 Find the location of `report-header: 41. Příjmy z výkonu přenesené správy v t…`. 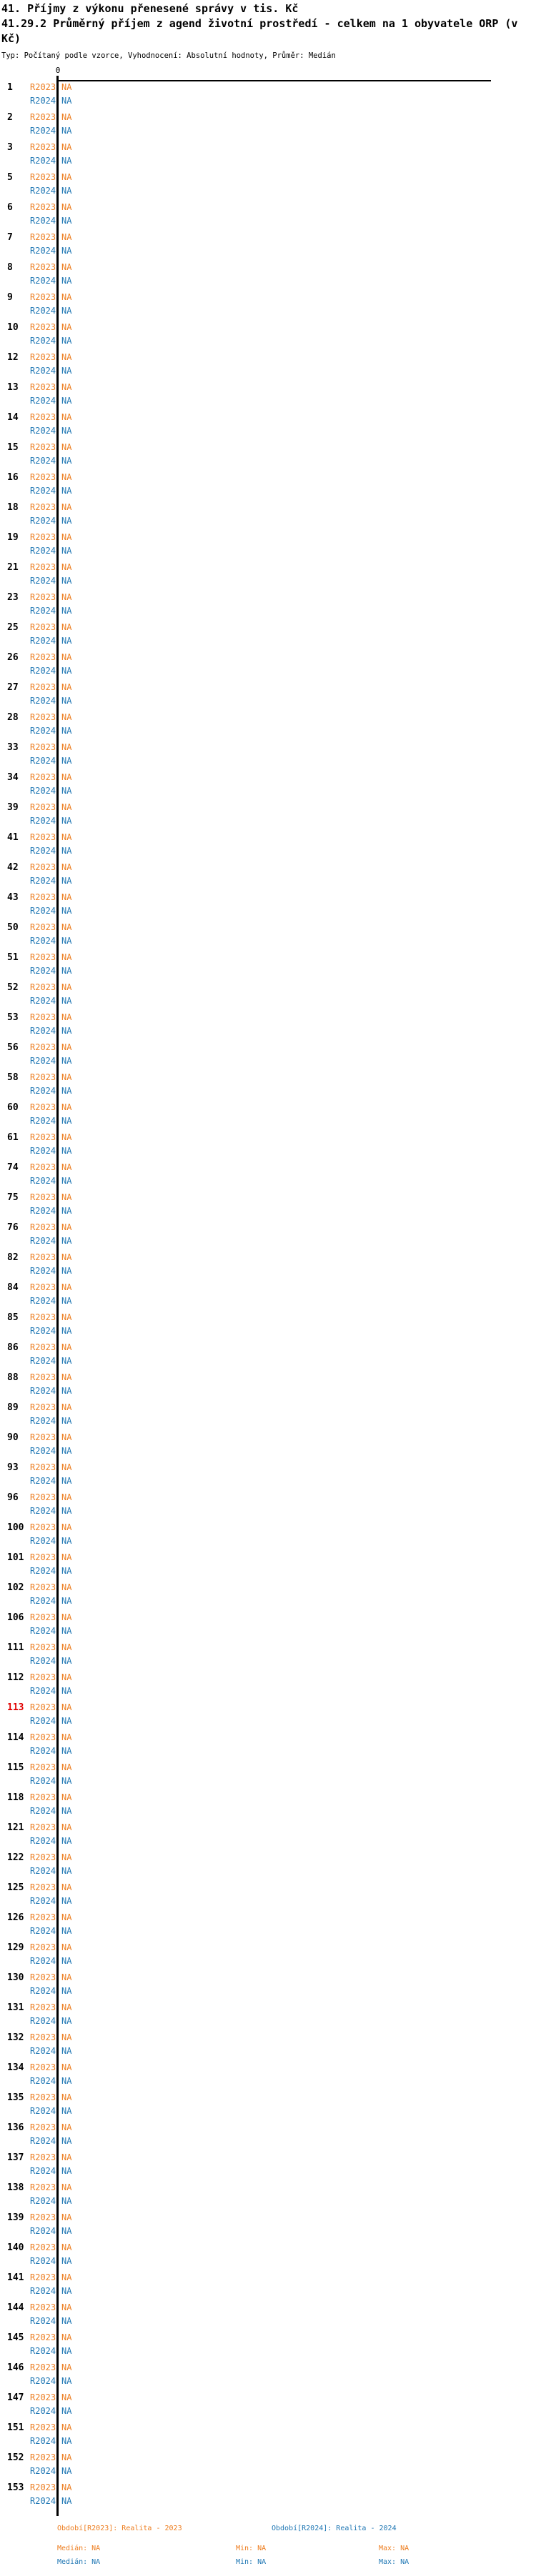

report-header: 41. Příjmy z výkonu přenesené správy v t… is located at coordinates (268, 31).